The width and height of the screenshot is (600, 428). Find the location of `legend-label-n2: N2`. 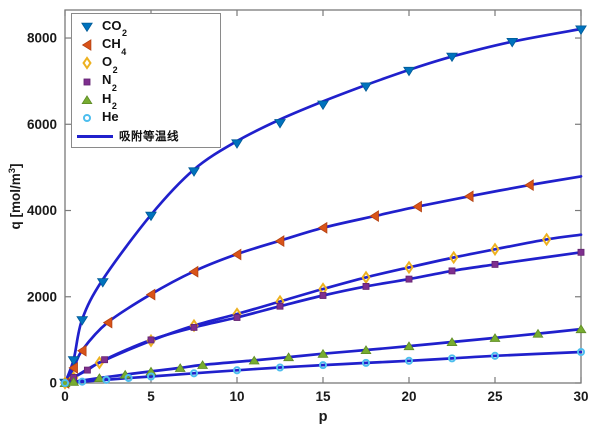

legend-label-n2: N2 is located at coordinates (109, 82).